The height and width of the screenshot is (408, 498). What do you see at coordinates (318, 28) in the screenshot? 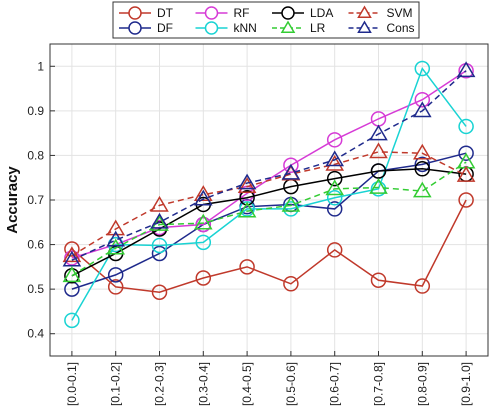
I see `legend-label-lr: LR` at bounding box center [318, 28].